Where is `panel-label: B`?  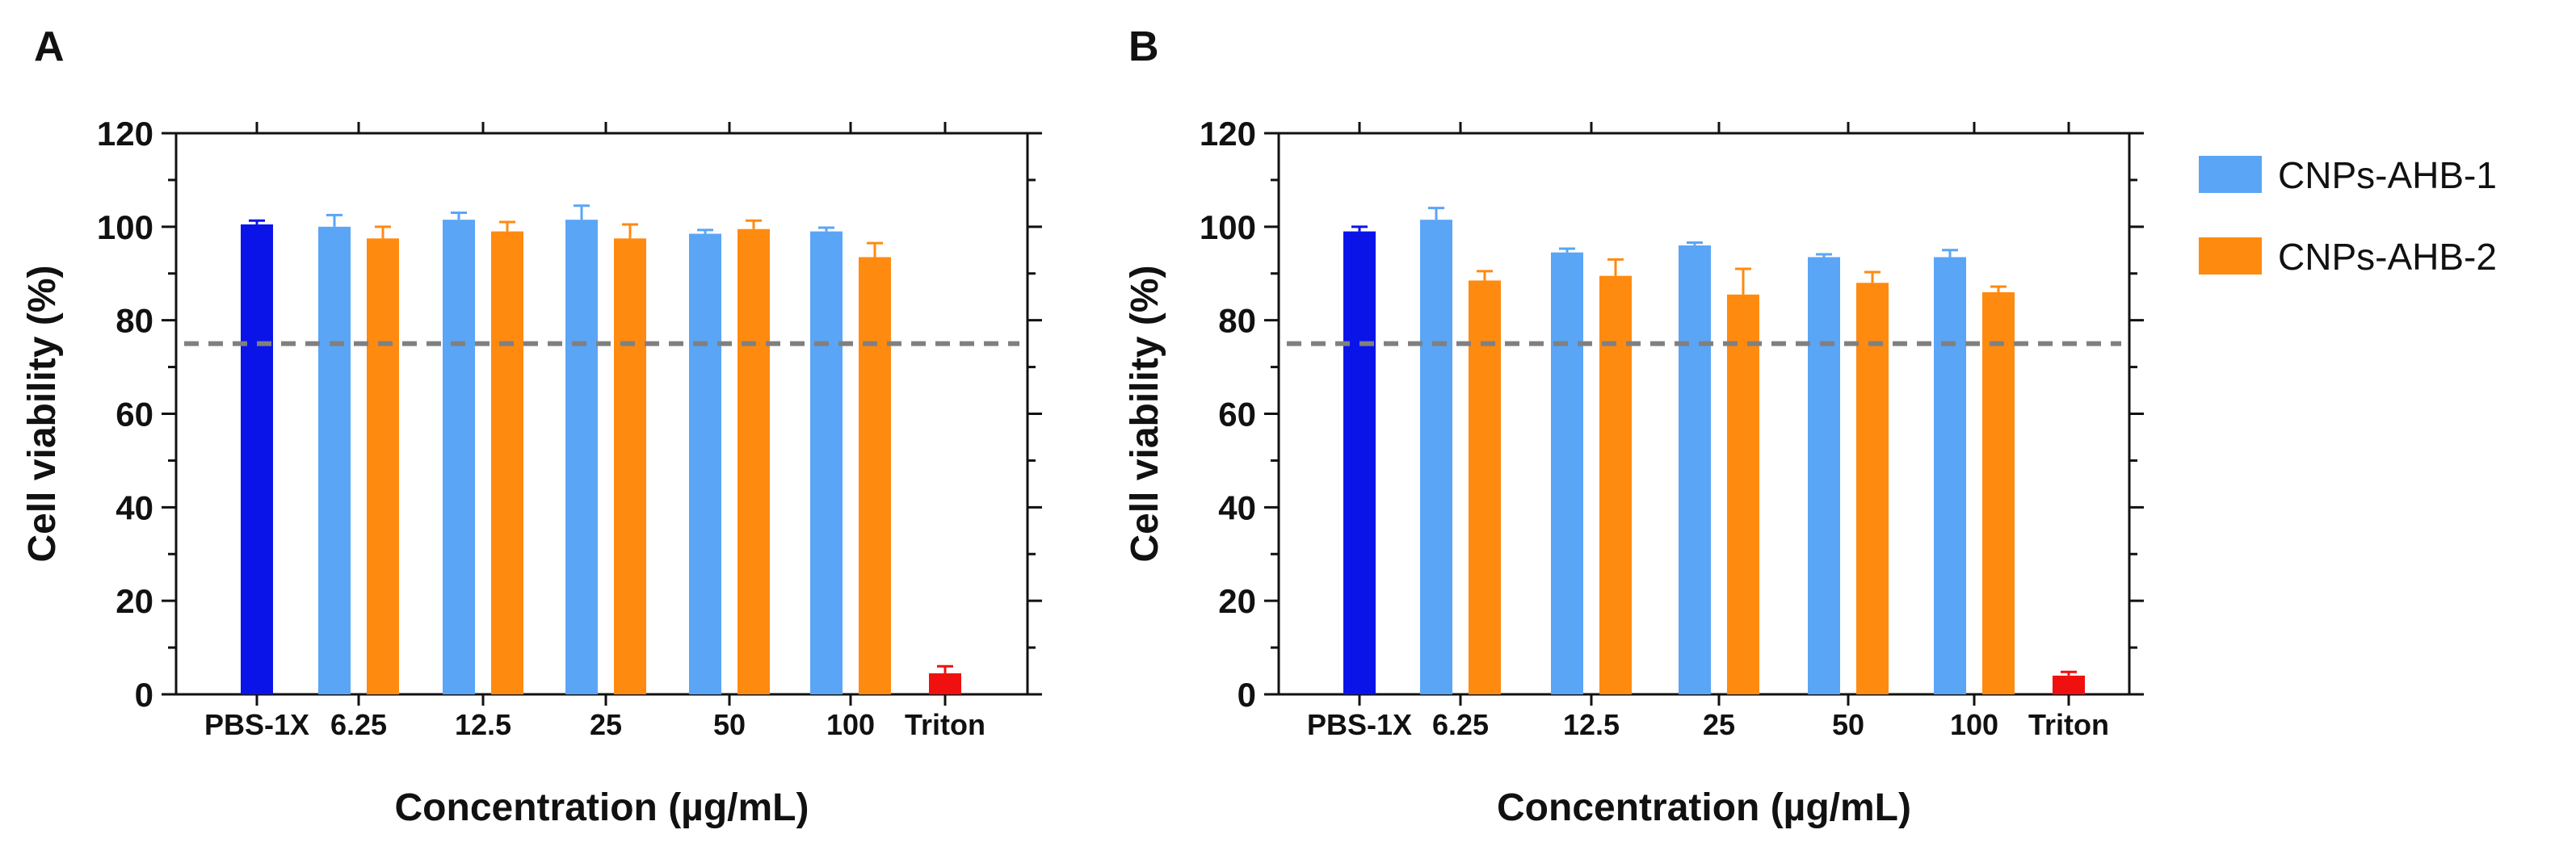
panel-label: B is located at coordinates (1144, 47).